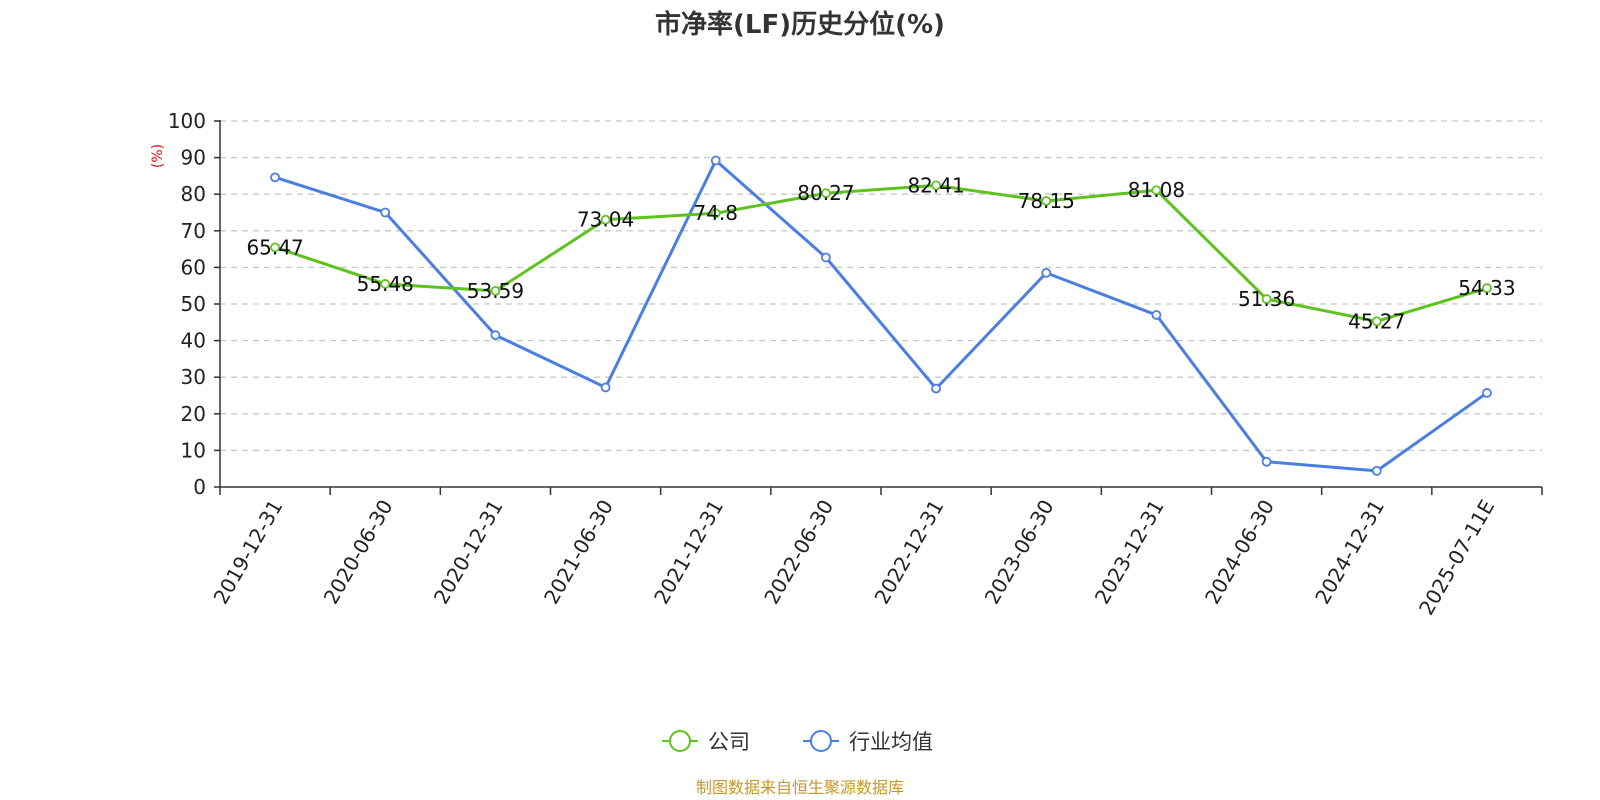 This screenshot has width=1600, height=800. What do you see at coordinates (800, 787) in the screenshot?
I see `source-note: 制图数据来自恒生聚源数据库` at bounding box center [800, 787].